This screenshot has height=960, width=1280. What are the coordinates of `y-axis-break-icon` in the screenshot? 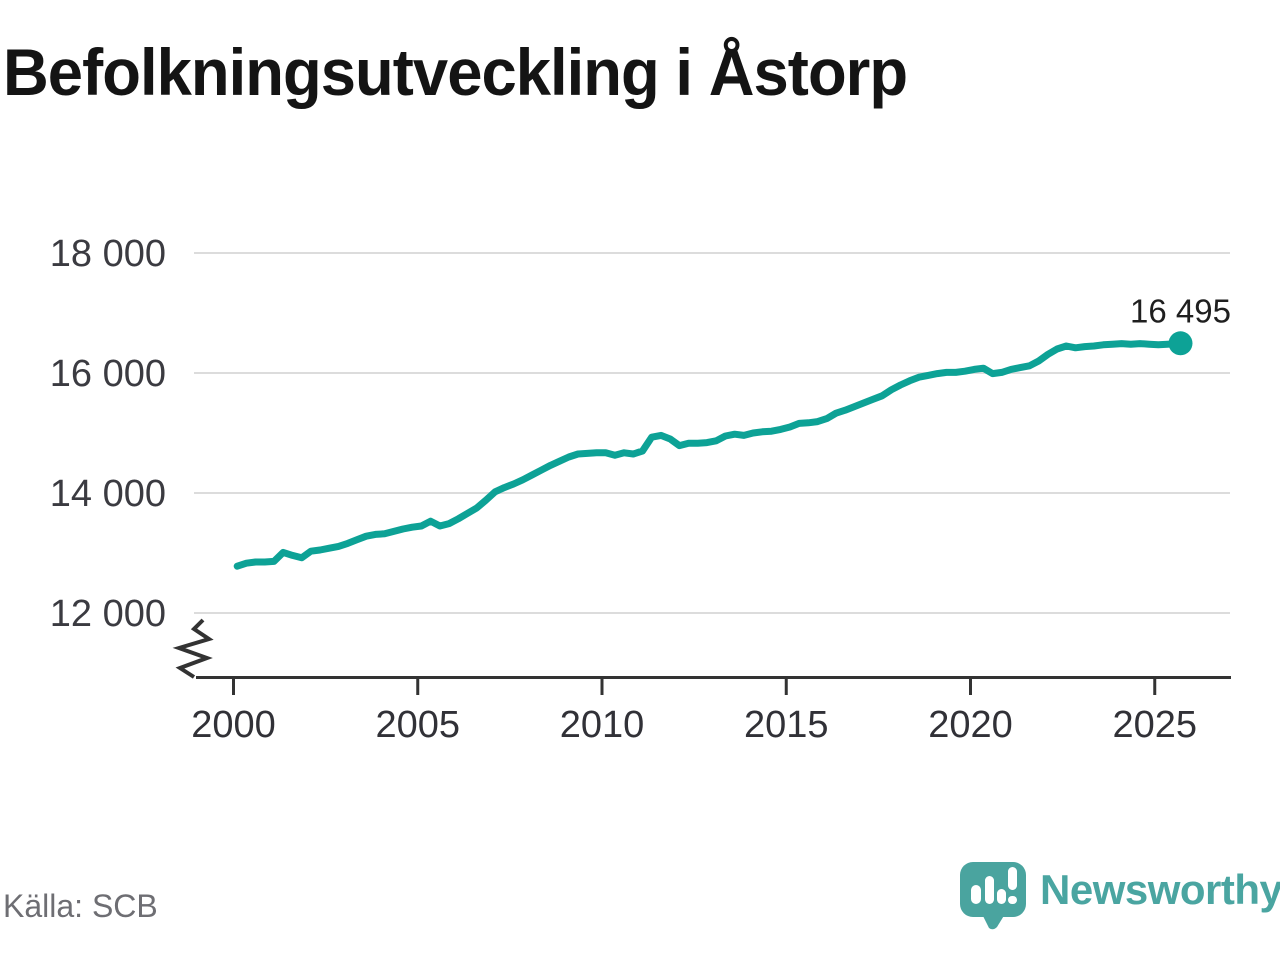 It's located at (193, 648).